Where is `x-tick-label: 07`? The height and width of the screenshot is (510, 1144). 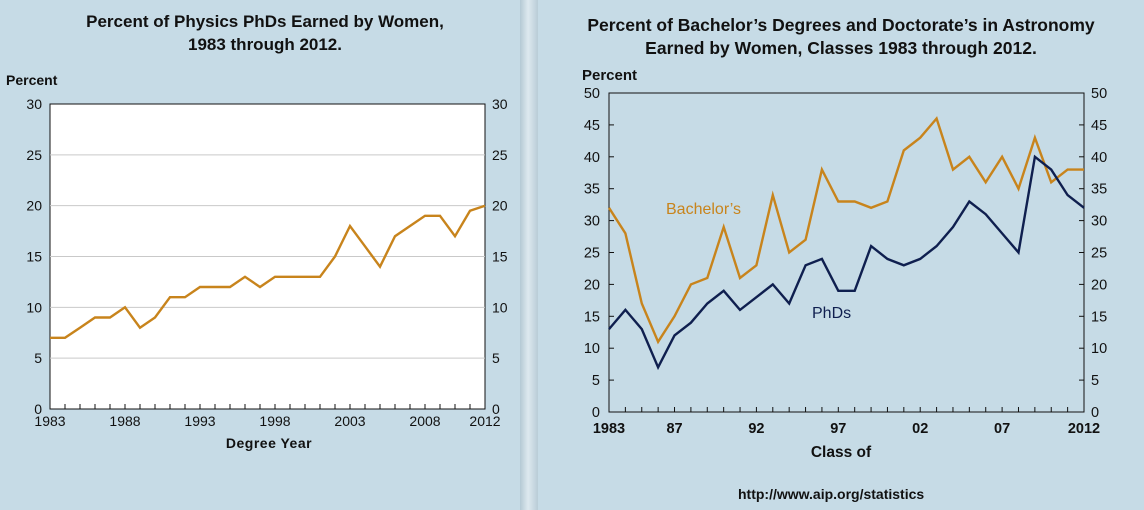 x-tick-label: 07 is located at coordinates (1002, 429).